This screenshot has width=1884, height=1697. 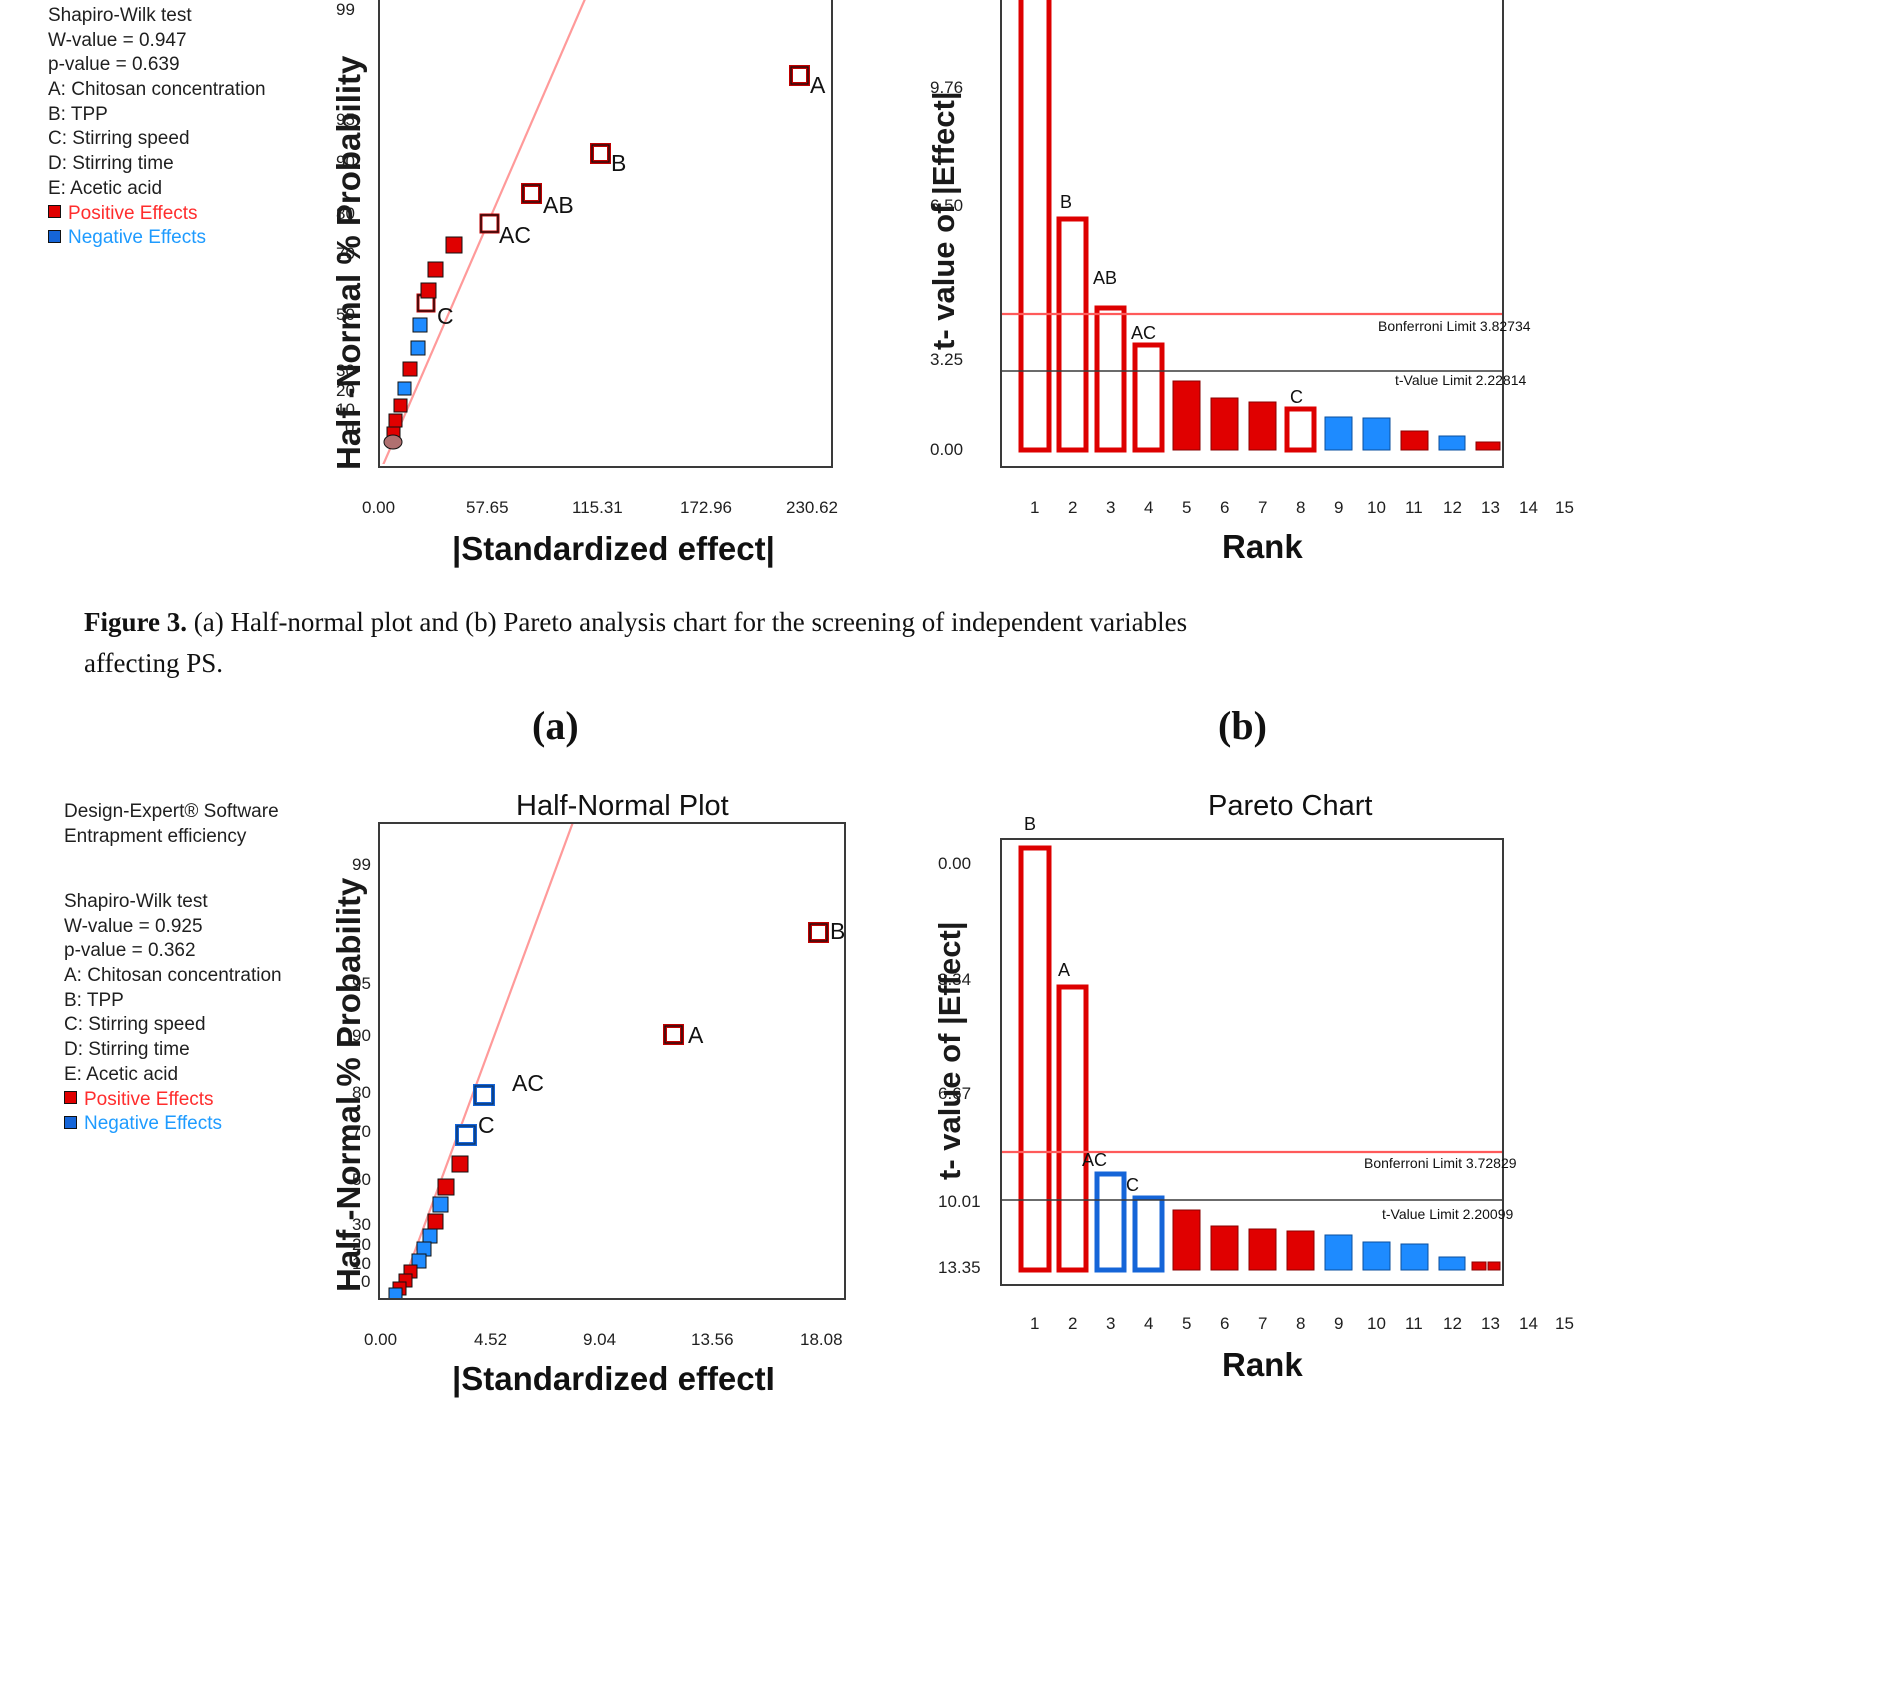 What do you see at coordinates (959, 1201) in the screenshot?
I see `ee-pareto-ytick: 10.01` at bounding box center [959, 1201].